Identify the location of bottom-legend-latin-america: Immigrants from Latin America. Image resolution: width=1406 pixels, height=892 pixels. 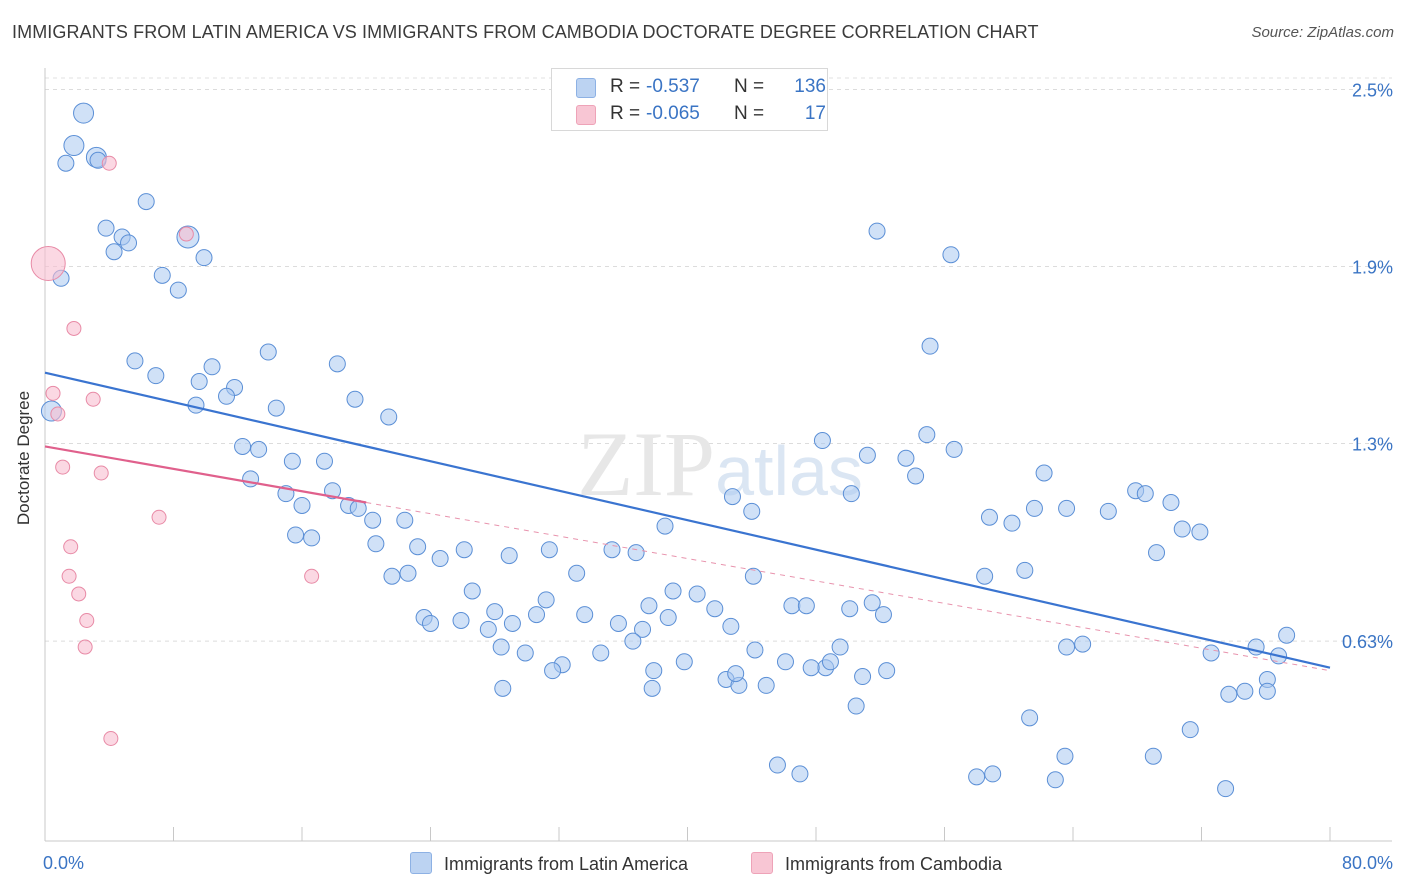
(549, 863).